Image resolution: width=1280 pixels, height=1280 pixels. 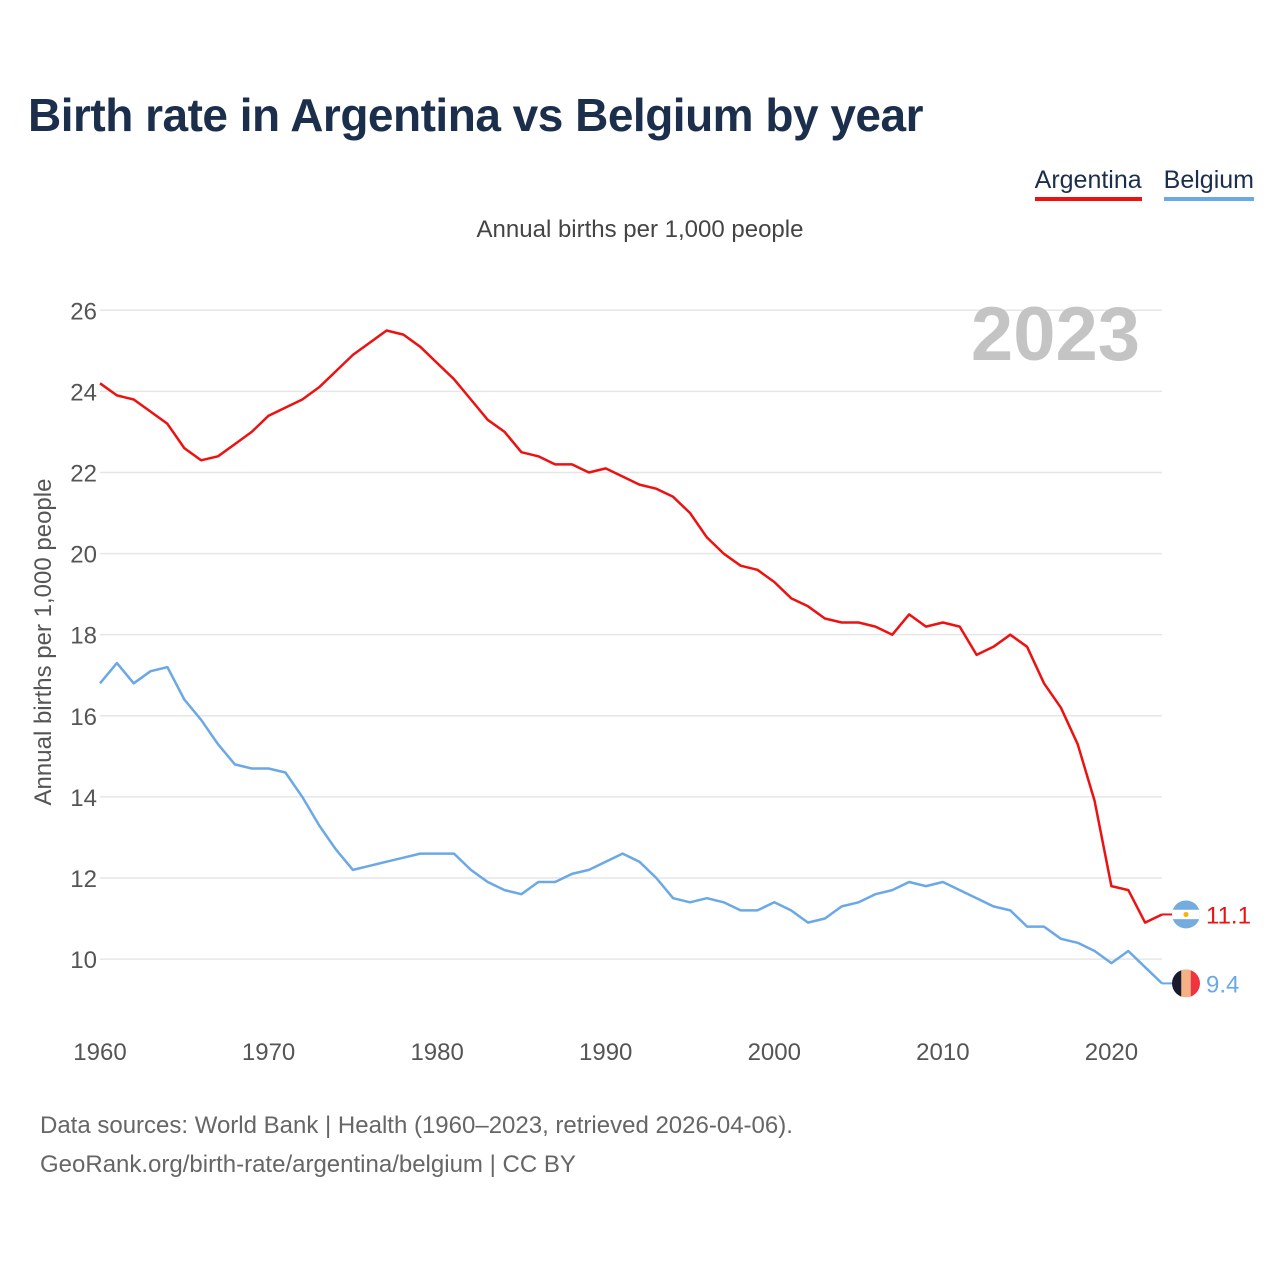 What do you see at coordinates (1208, 183) in the screenshot?
I see `legend-item-belgium: Belgium` at bounding box center [1208, 183].